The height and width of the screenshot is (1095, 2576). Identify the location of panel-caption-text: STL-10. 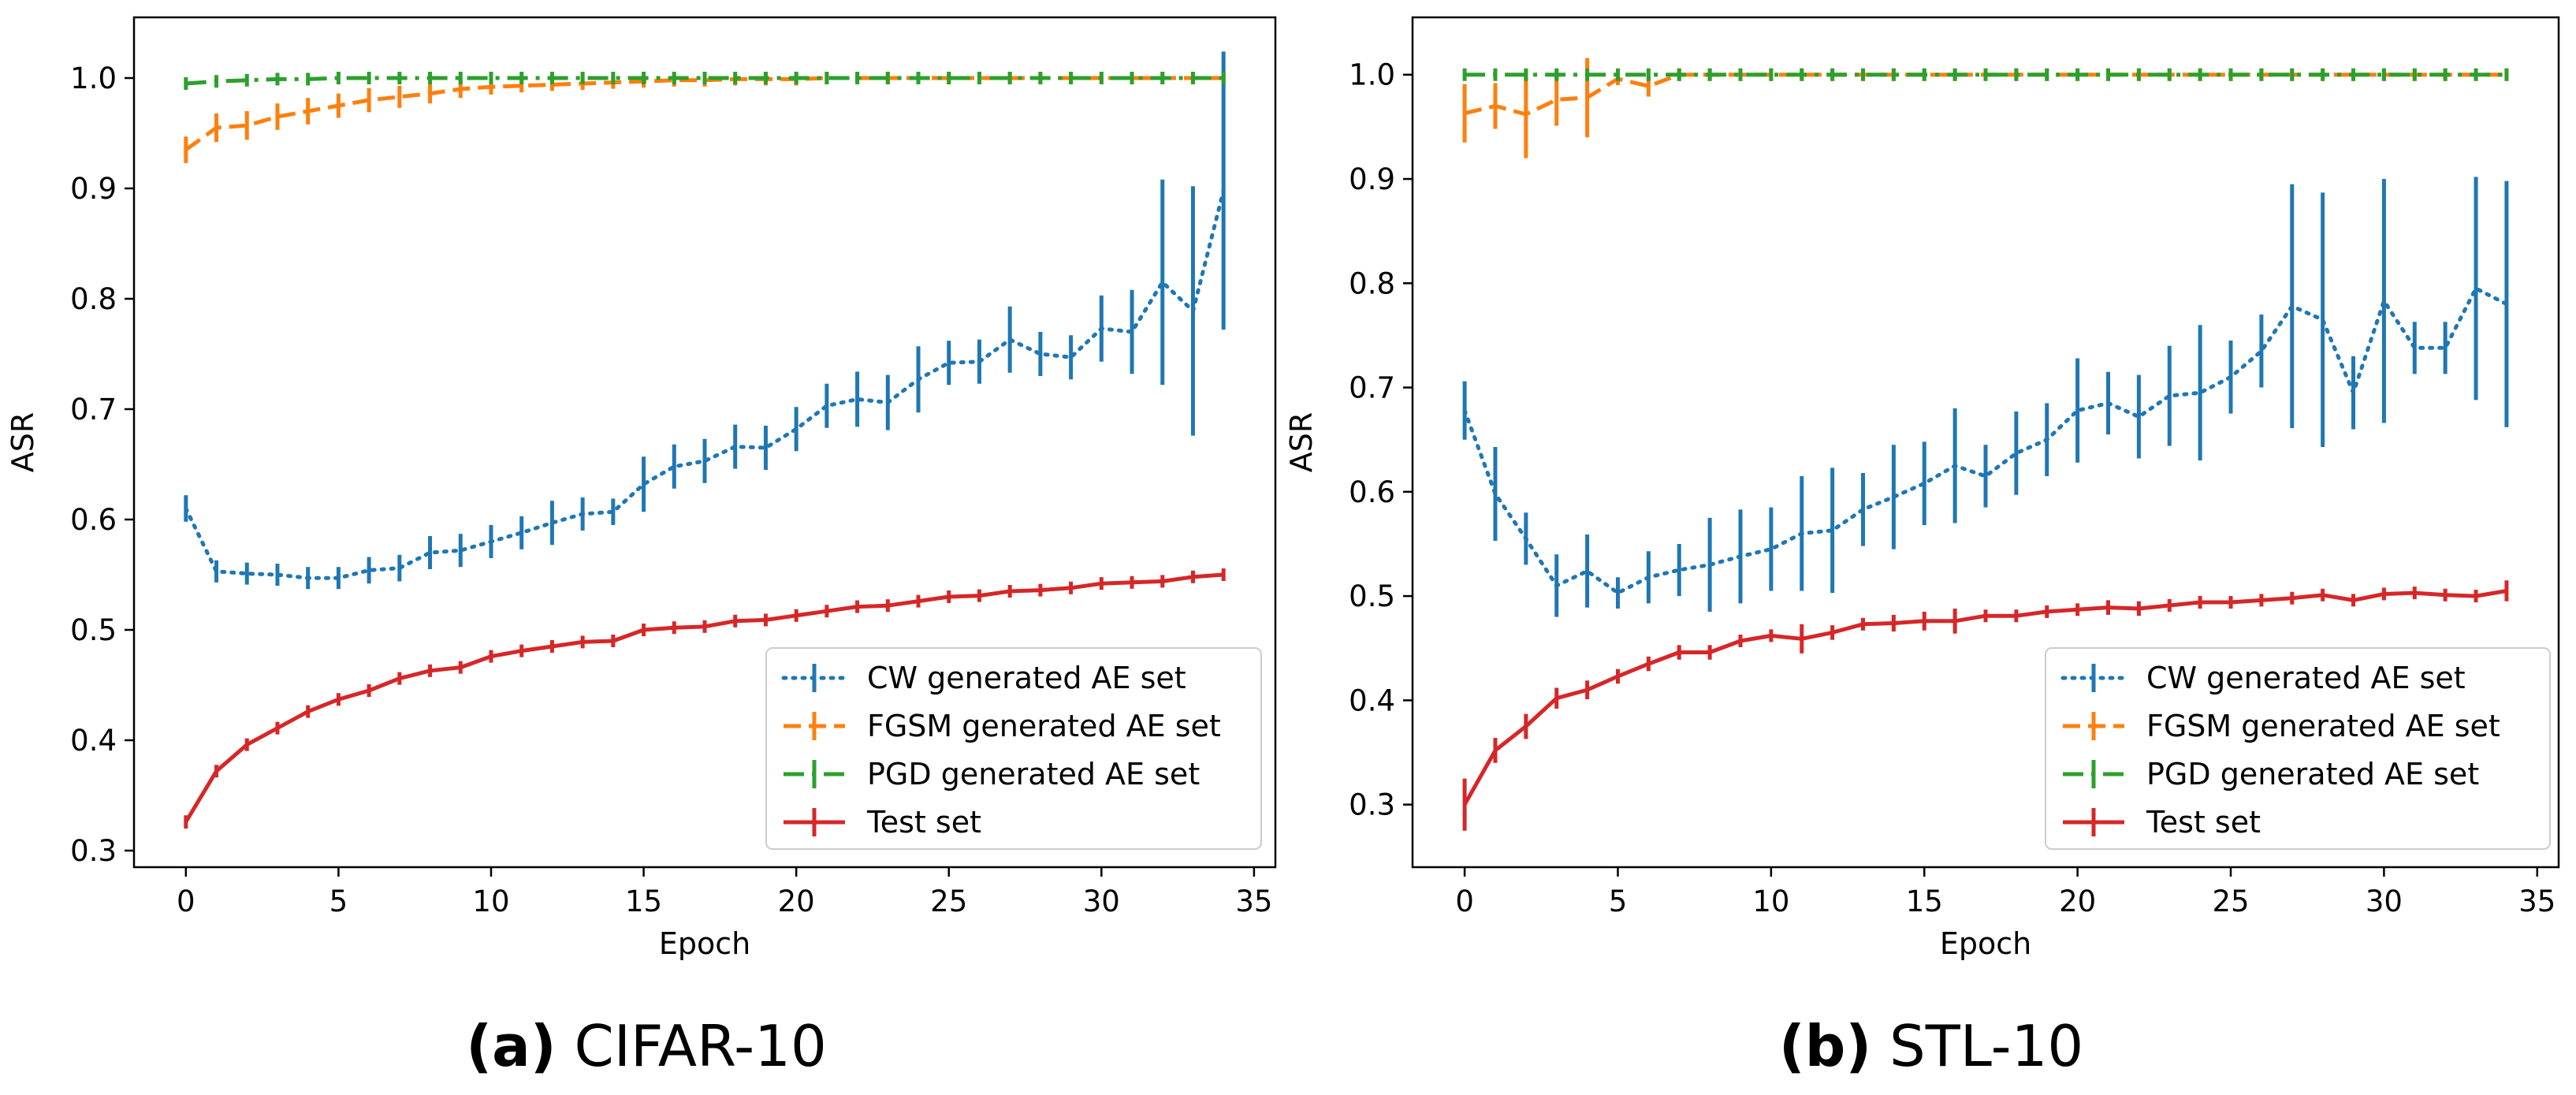
(1977, 1046).